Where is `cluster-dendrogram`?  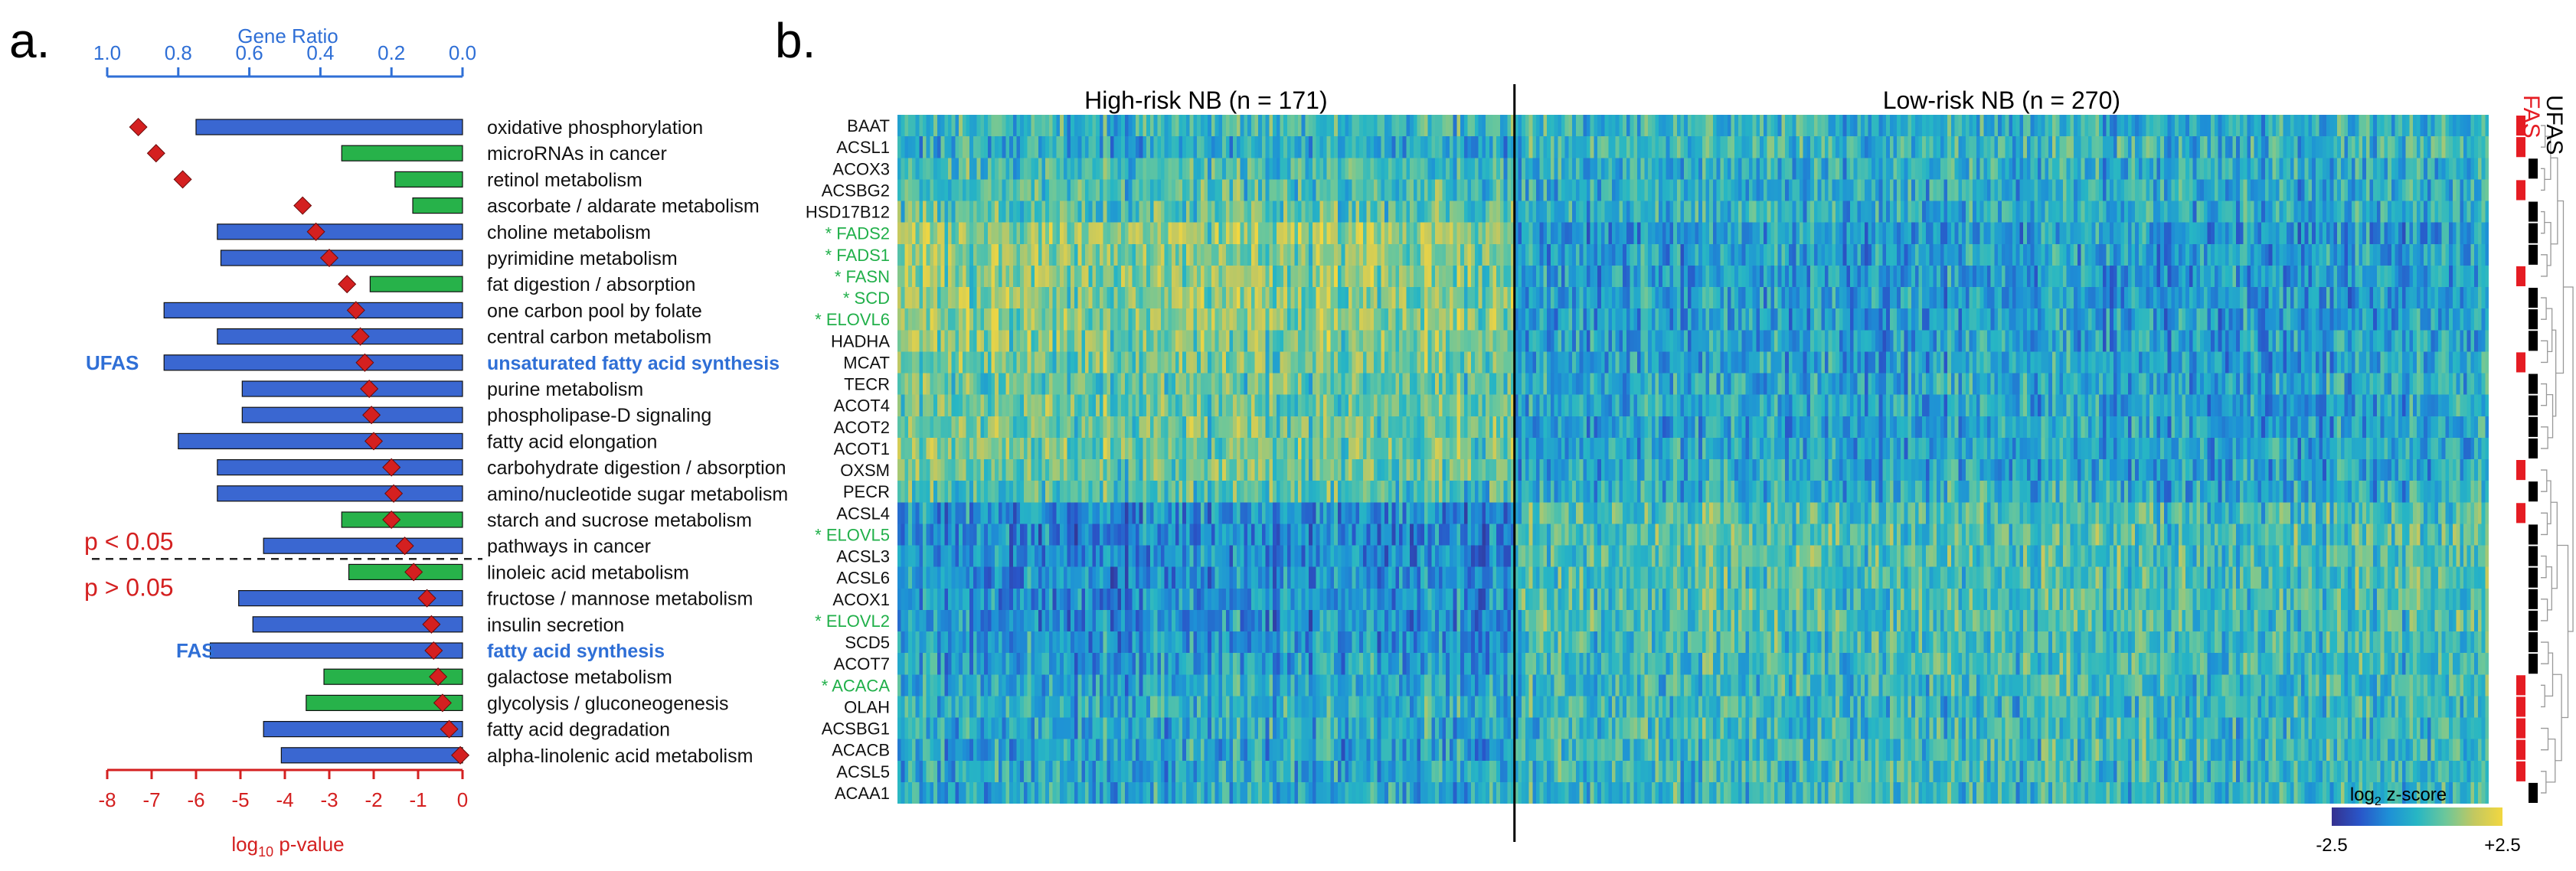 cluster-dendrogram is located at coordinates (2557, 459).